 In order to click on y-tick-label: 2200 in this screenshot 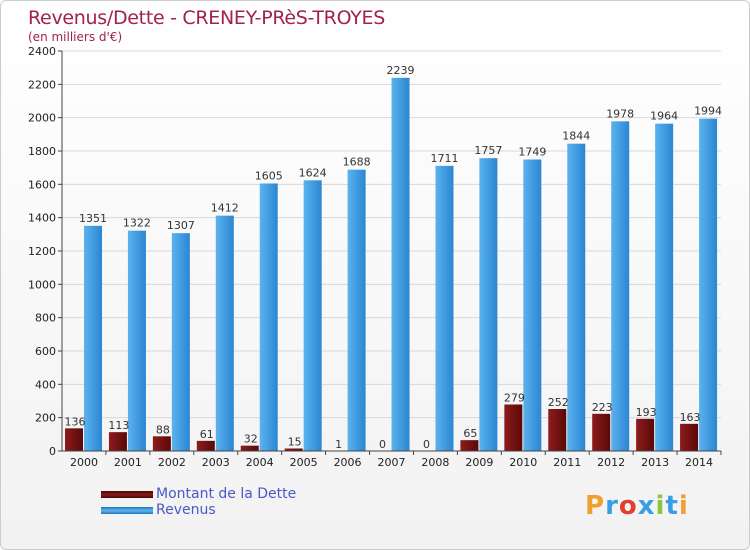, I will do `click(42, 84)`.